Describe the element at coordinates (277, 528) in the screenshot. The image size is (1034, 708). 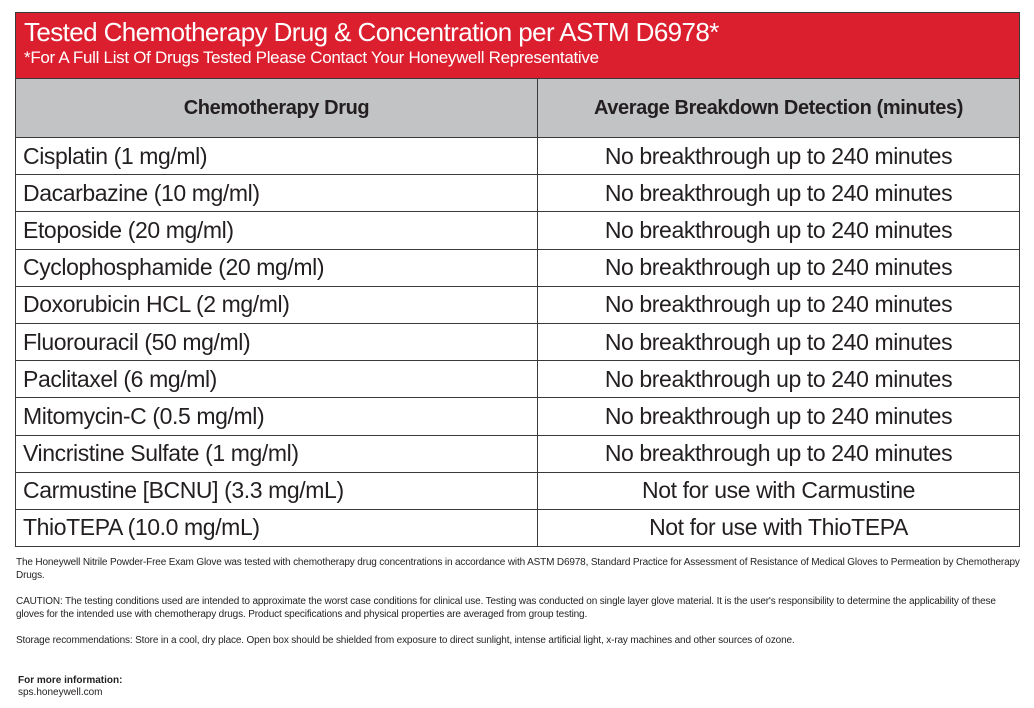
I see `drug-cell: ThioTEPA (10.0 mg/mL)` at that location.